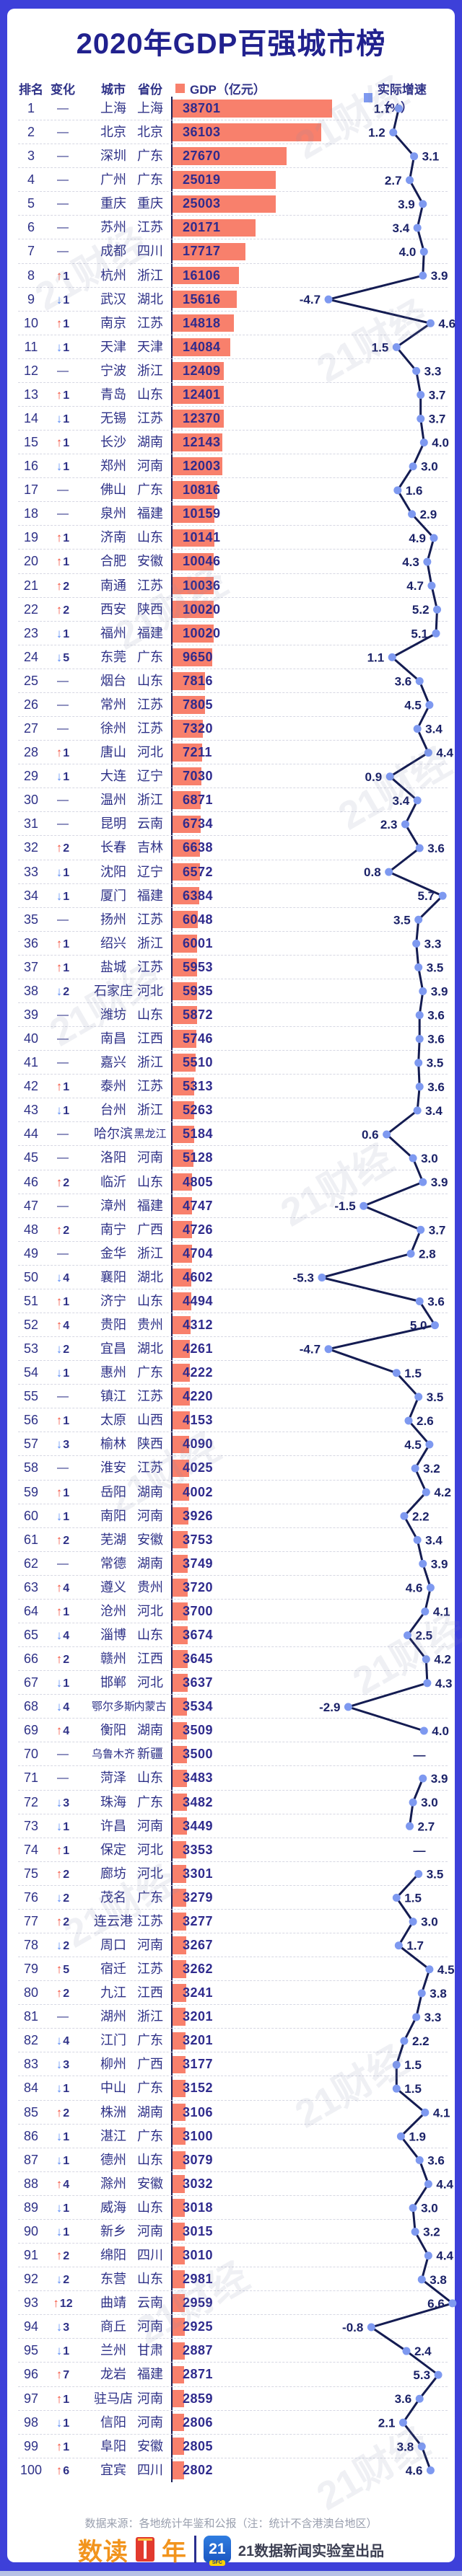 The height and width of the screenshot is (2576, 462). What do you see at coordinates (198, 1349) in the screenshot?
I see `gdp-value: 4261` at bounding box center [198, 1349].